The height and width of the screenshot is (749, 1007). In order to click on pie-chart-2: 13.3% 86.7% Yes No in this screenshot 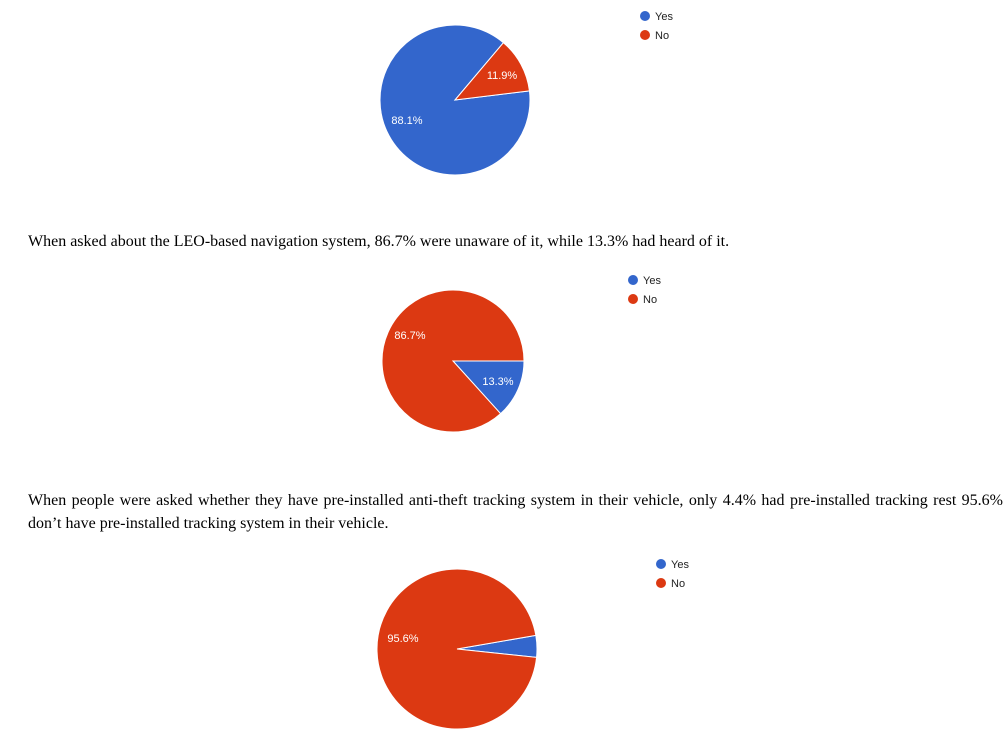, I will do `click(521, 354)`.